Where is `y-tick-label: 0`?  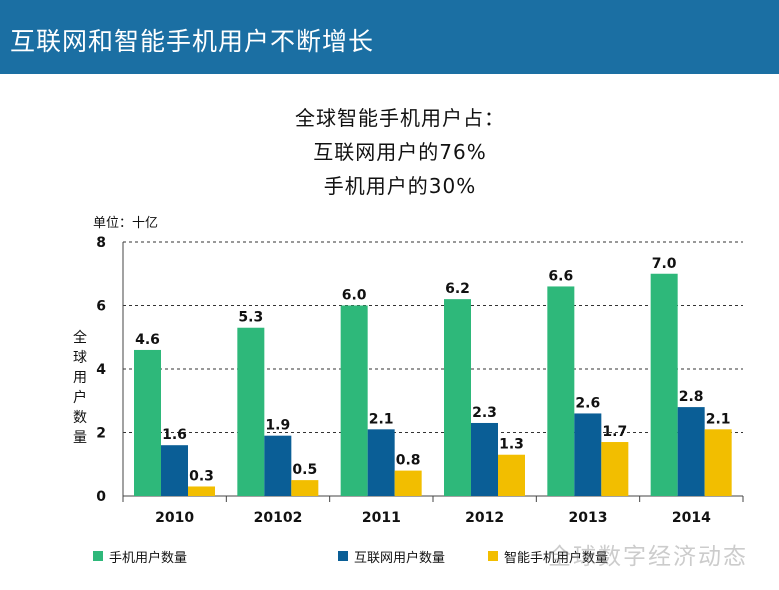 y-tick-label: 0 is located at coordinates (101, 497).